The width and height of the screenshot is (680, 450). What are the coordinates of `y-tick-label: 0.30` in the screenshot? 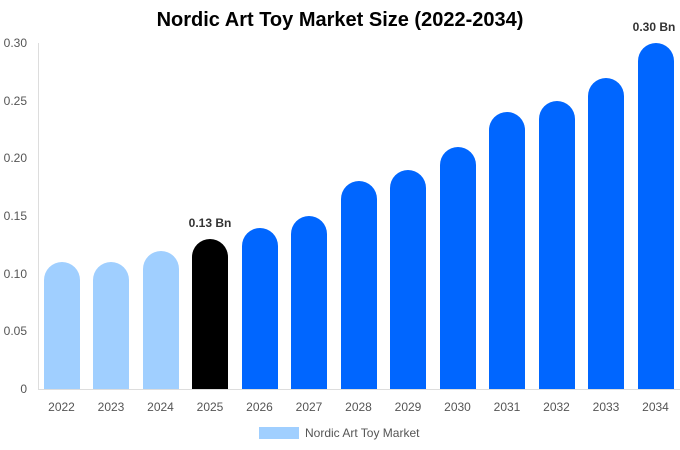 It's located at (15, 43).